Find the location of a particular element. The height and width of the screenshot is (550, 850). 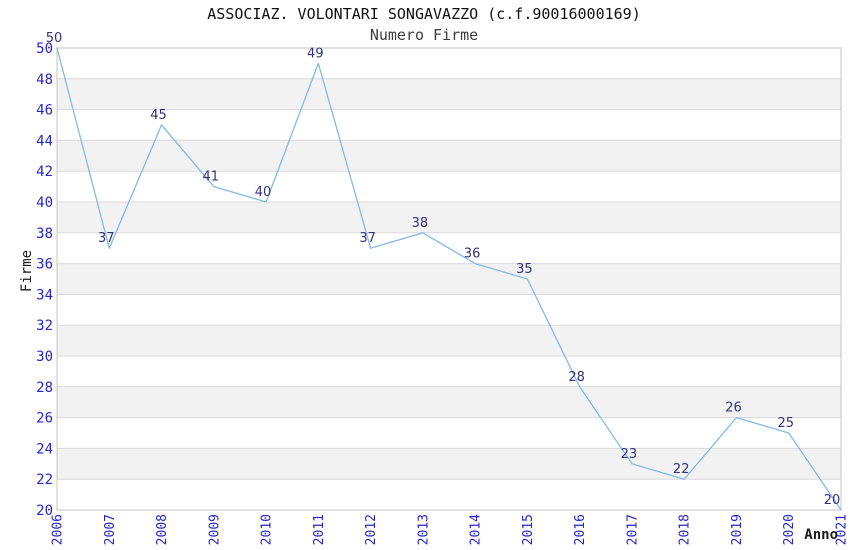

y-tick-label: 40 is located at coordinates (44, 203).